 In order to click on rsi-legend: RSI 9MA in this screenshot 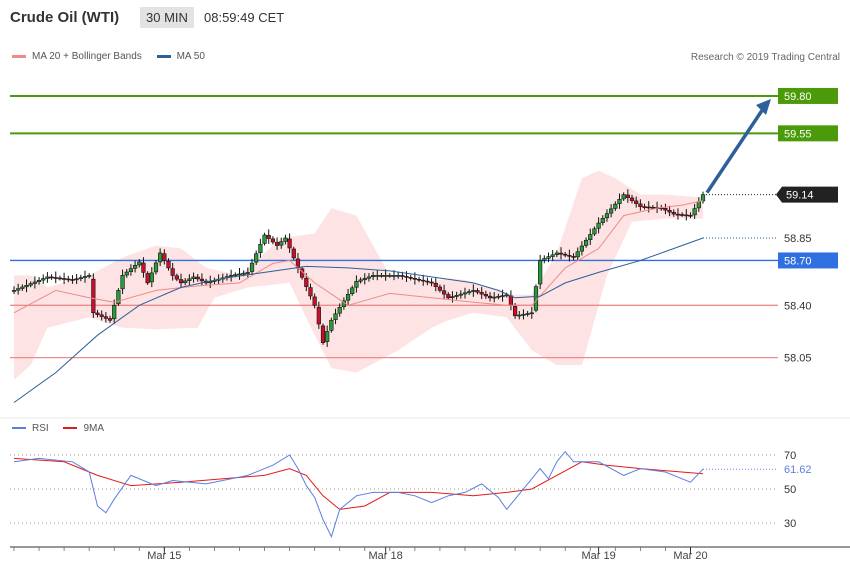, I will do `click(64, 428)`.